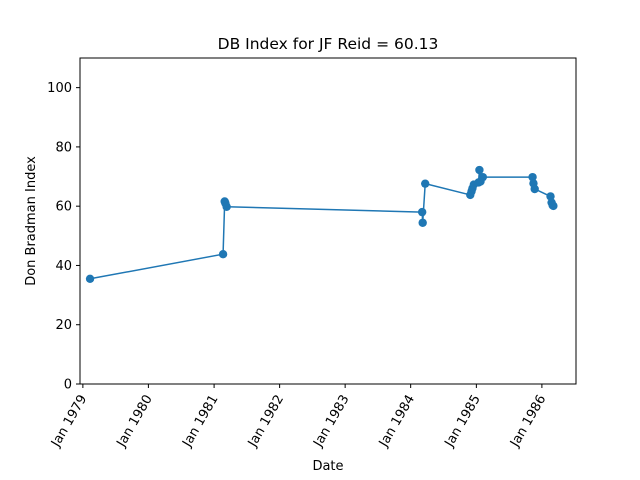  Describe the element at coordinates (69, 422) in the screenshot. I see `x-tick-label: Jan 1979` at that location.